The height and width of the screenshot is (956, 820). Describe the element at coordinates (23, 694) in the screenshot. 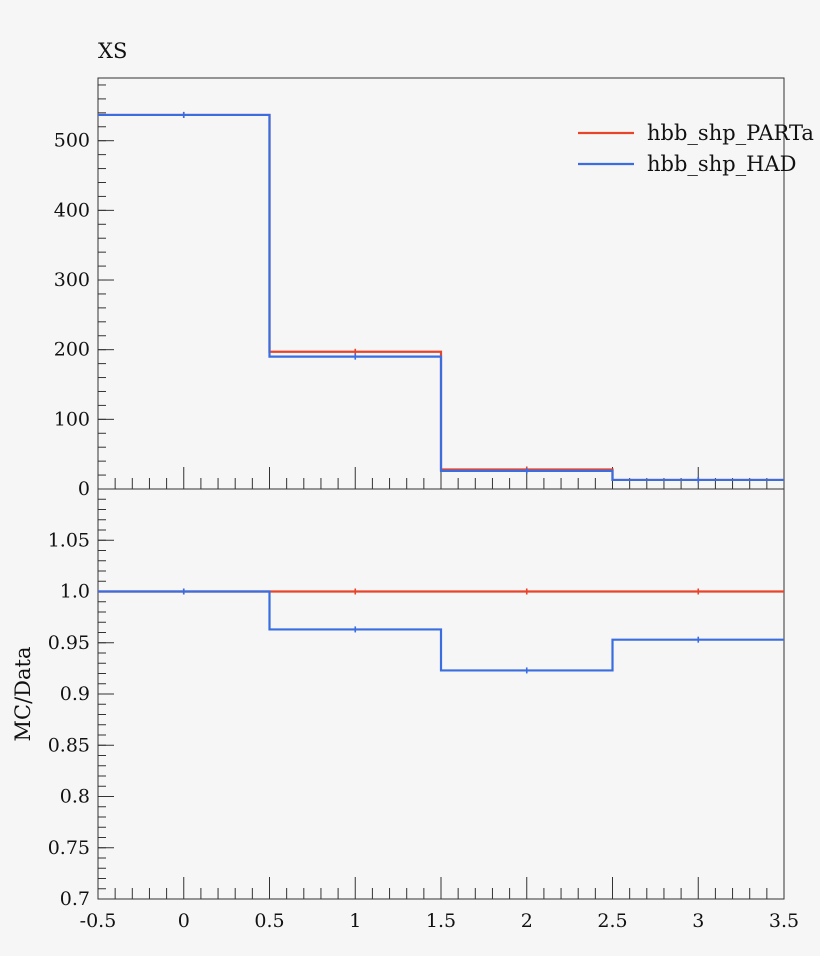

I see `ratio-y-axis-label: MC/Data` at that location.